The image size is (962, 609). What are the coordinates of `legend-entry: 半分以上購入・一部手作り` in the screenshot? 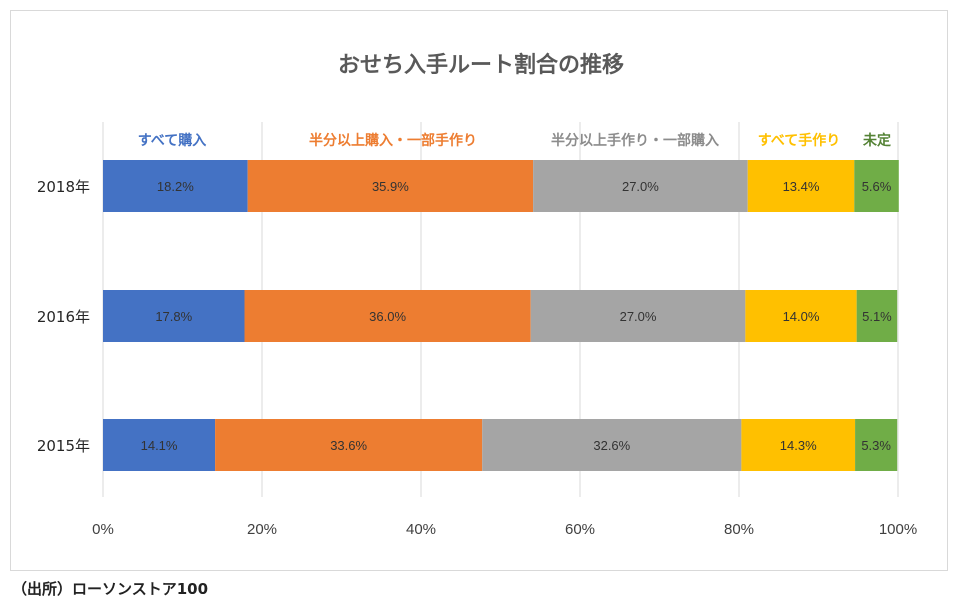 It's located at (393, 140).